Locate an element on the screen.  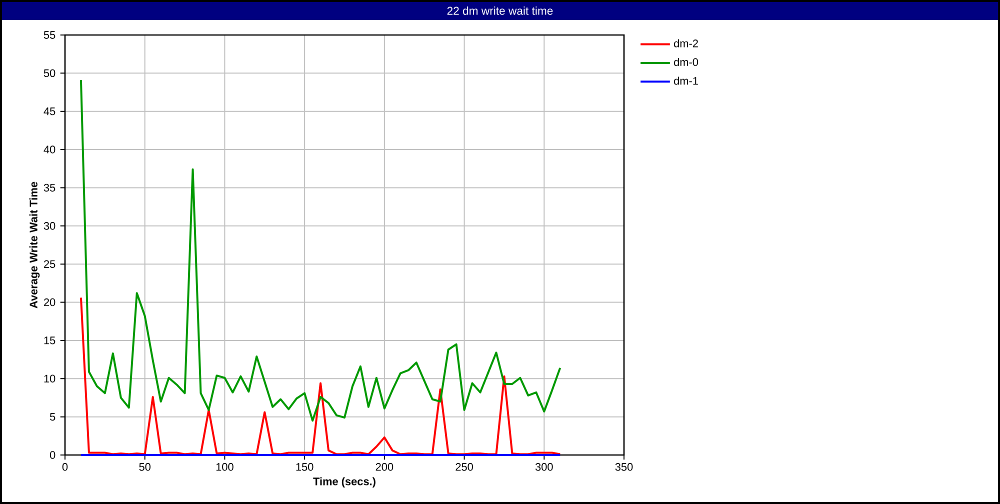
x-axis-title: Time (secs.) is located at coordinates (344, 482).